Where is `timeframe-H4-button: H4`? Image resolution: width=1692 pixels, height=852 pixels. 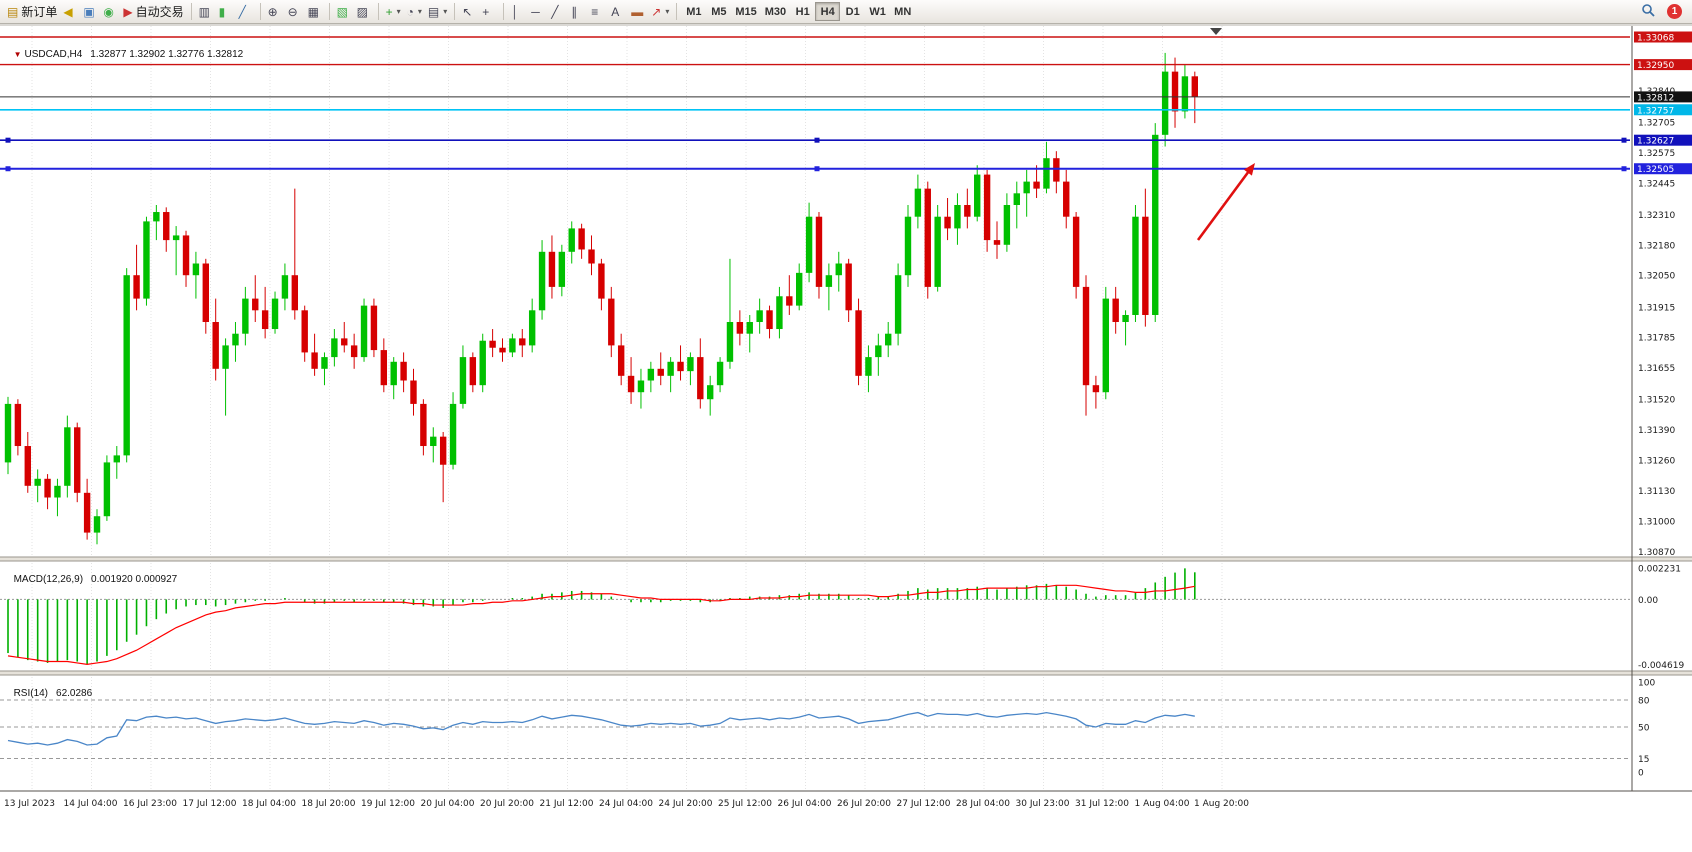 timeframe-H4-button: H4 is located at coordinates (828, 11).